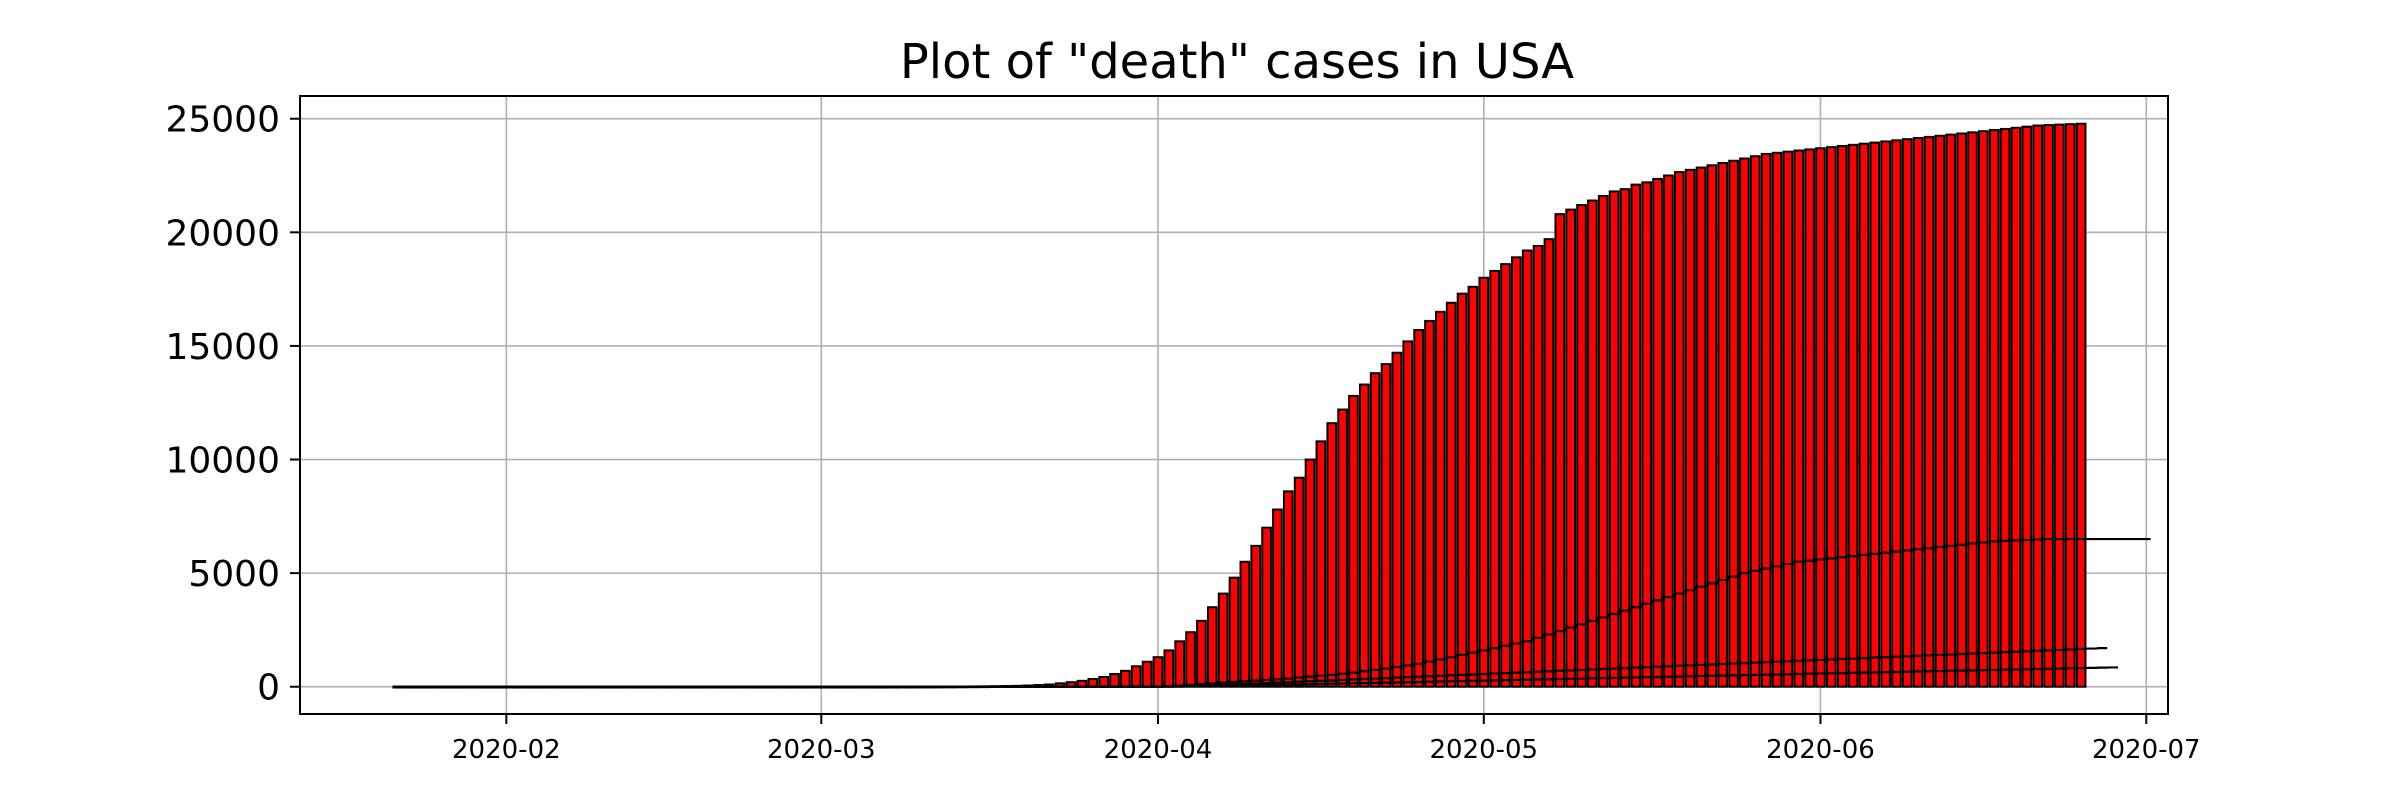 The image size is (2400, 800). I want to click on y-tick-label: 10000, so click(222, 461).